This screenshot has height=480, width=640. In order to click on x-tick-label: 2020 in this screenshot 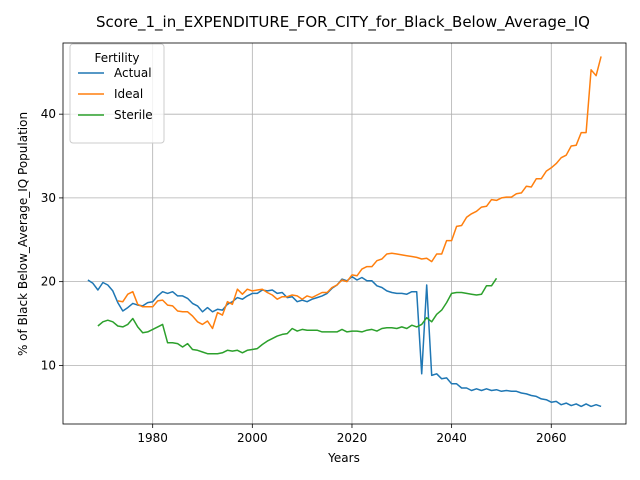, I will do `click(352, 438)`.